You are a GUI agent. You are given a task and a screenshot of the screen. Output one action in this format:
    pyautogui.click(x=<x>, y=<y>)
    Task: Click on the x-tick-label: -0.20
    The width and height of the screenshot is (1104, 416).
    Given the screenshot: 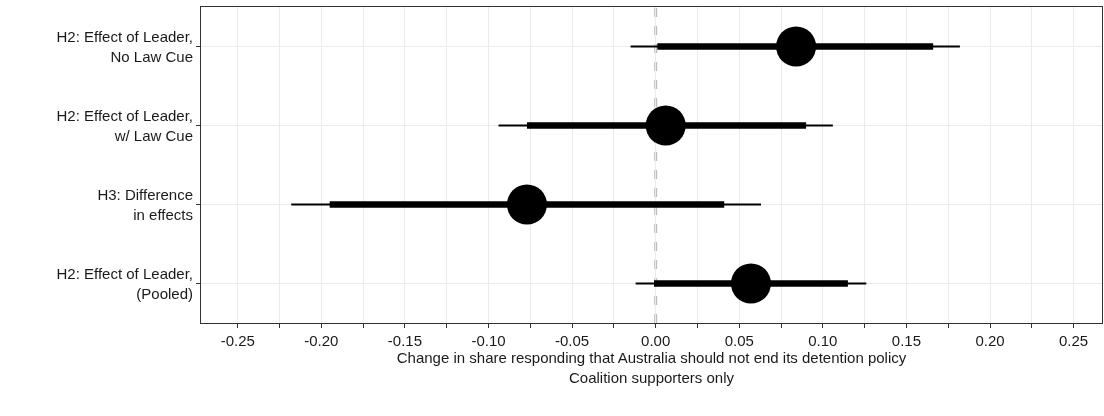 What is the action you would take?
    pyautogui.click(x=321, y=340)
    